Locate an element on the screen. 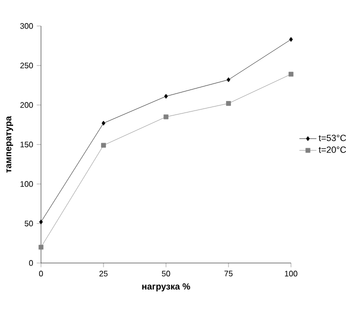 The image size is (355, 322). x-axis-title: нагрузка % is located at coordinates (166, 287).